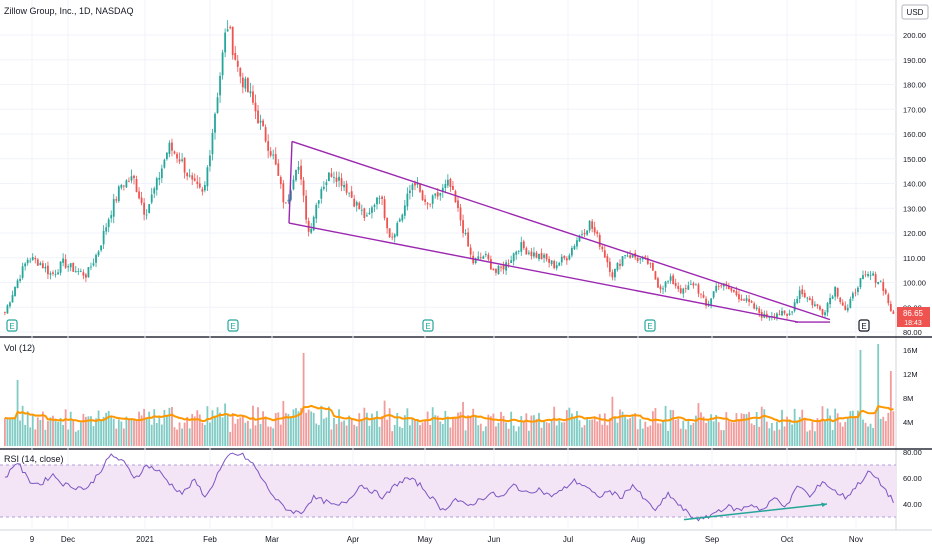  What do you see at coordinates (915, 12) in the screenshot?
I see `currency-box` at bounding box center [915, 12].